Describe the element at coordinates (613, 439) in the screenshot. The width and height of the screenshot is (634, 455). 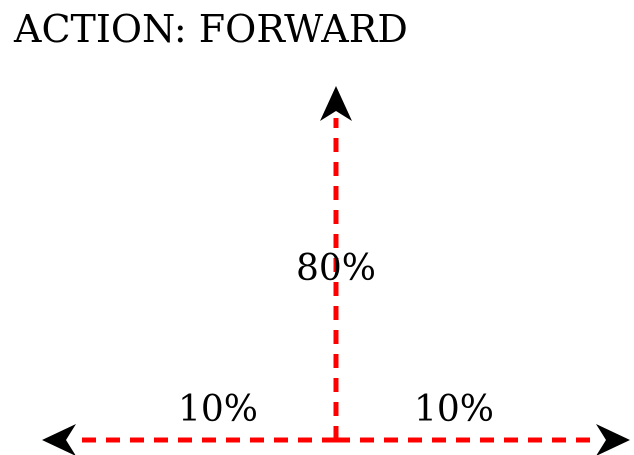
I see `right-arrowhead-icon` at that location.